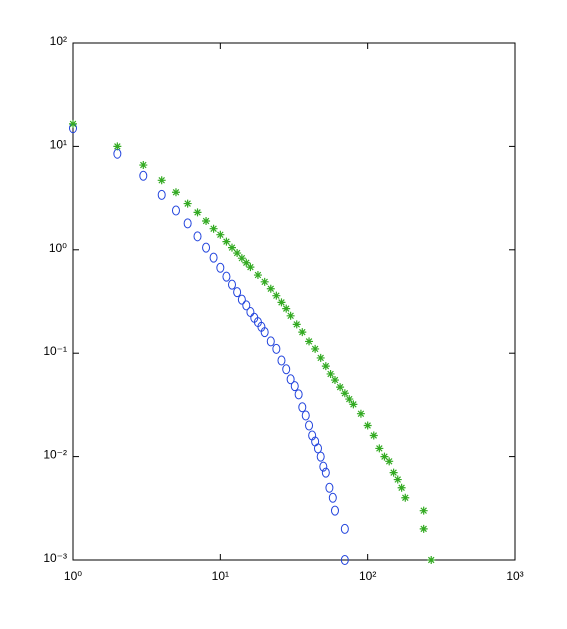 The width and height of the screenshot is (567, 629). Describe the element at coordinates (58, 248) in the screenshot. I see `y-tick-label: 10⁰` at that location.